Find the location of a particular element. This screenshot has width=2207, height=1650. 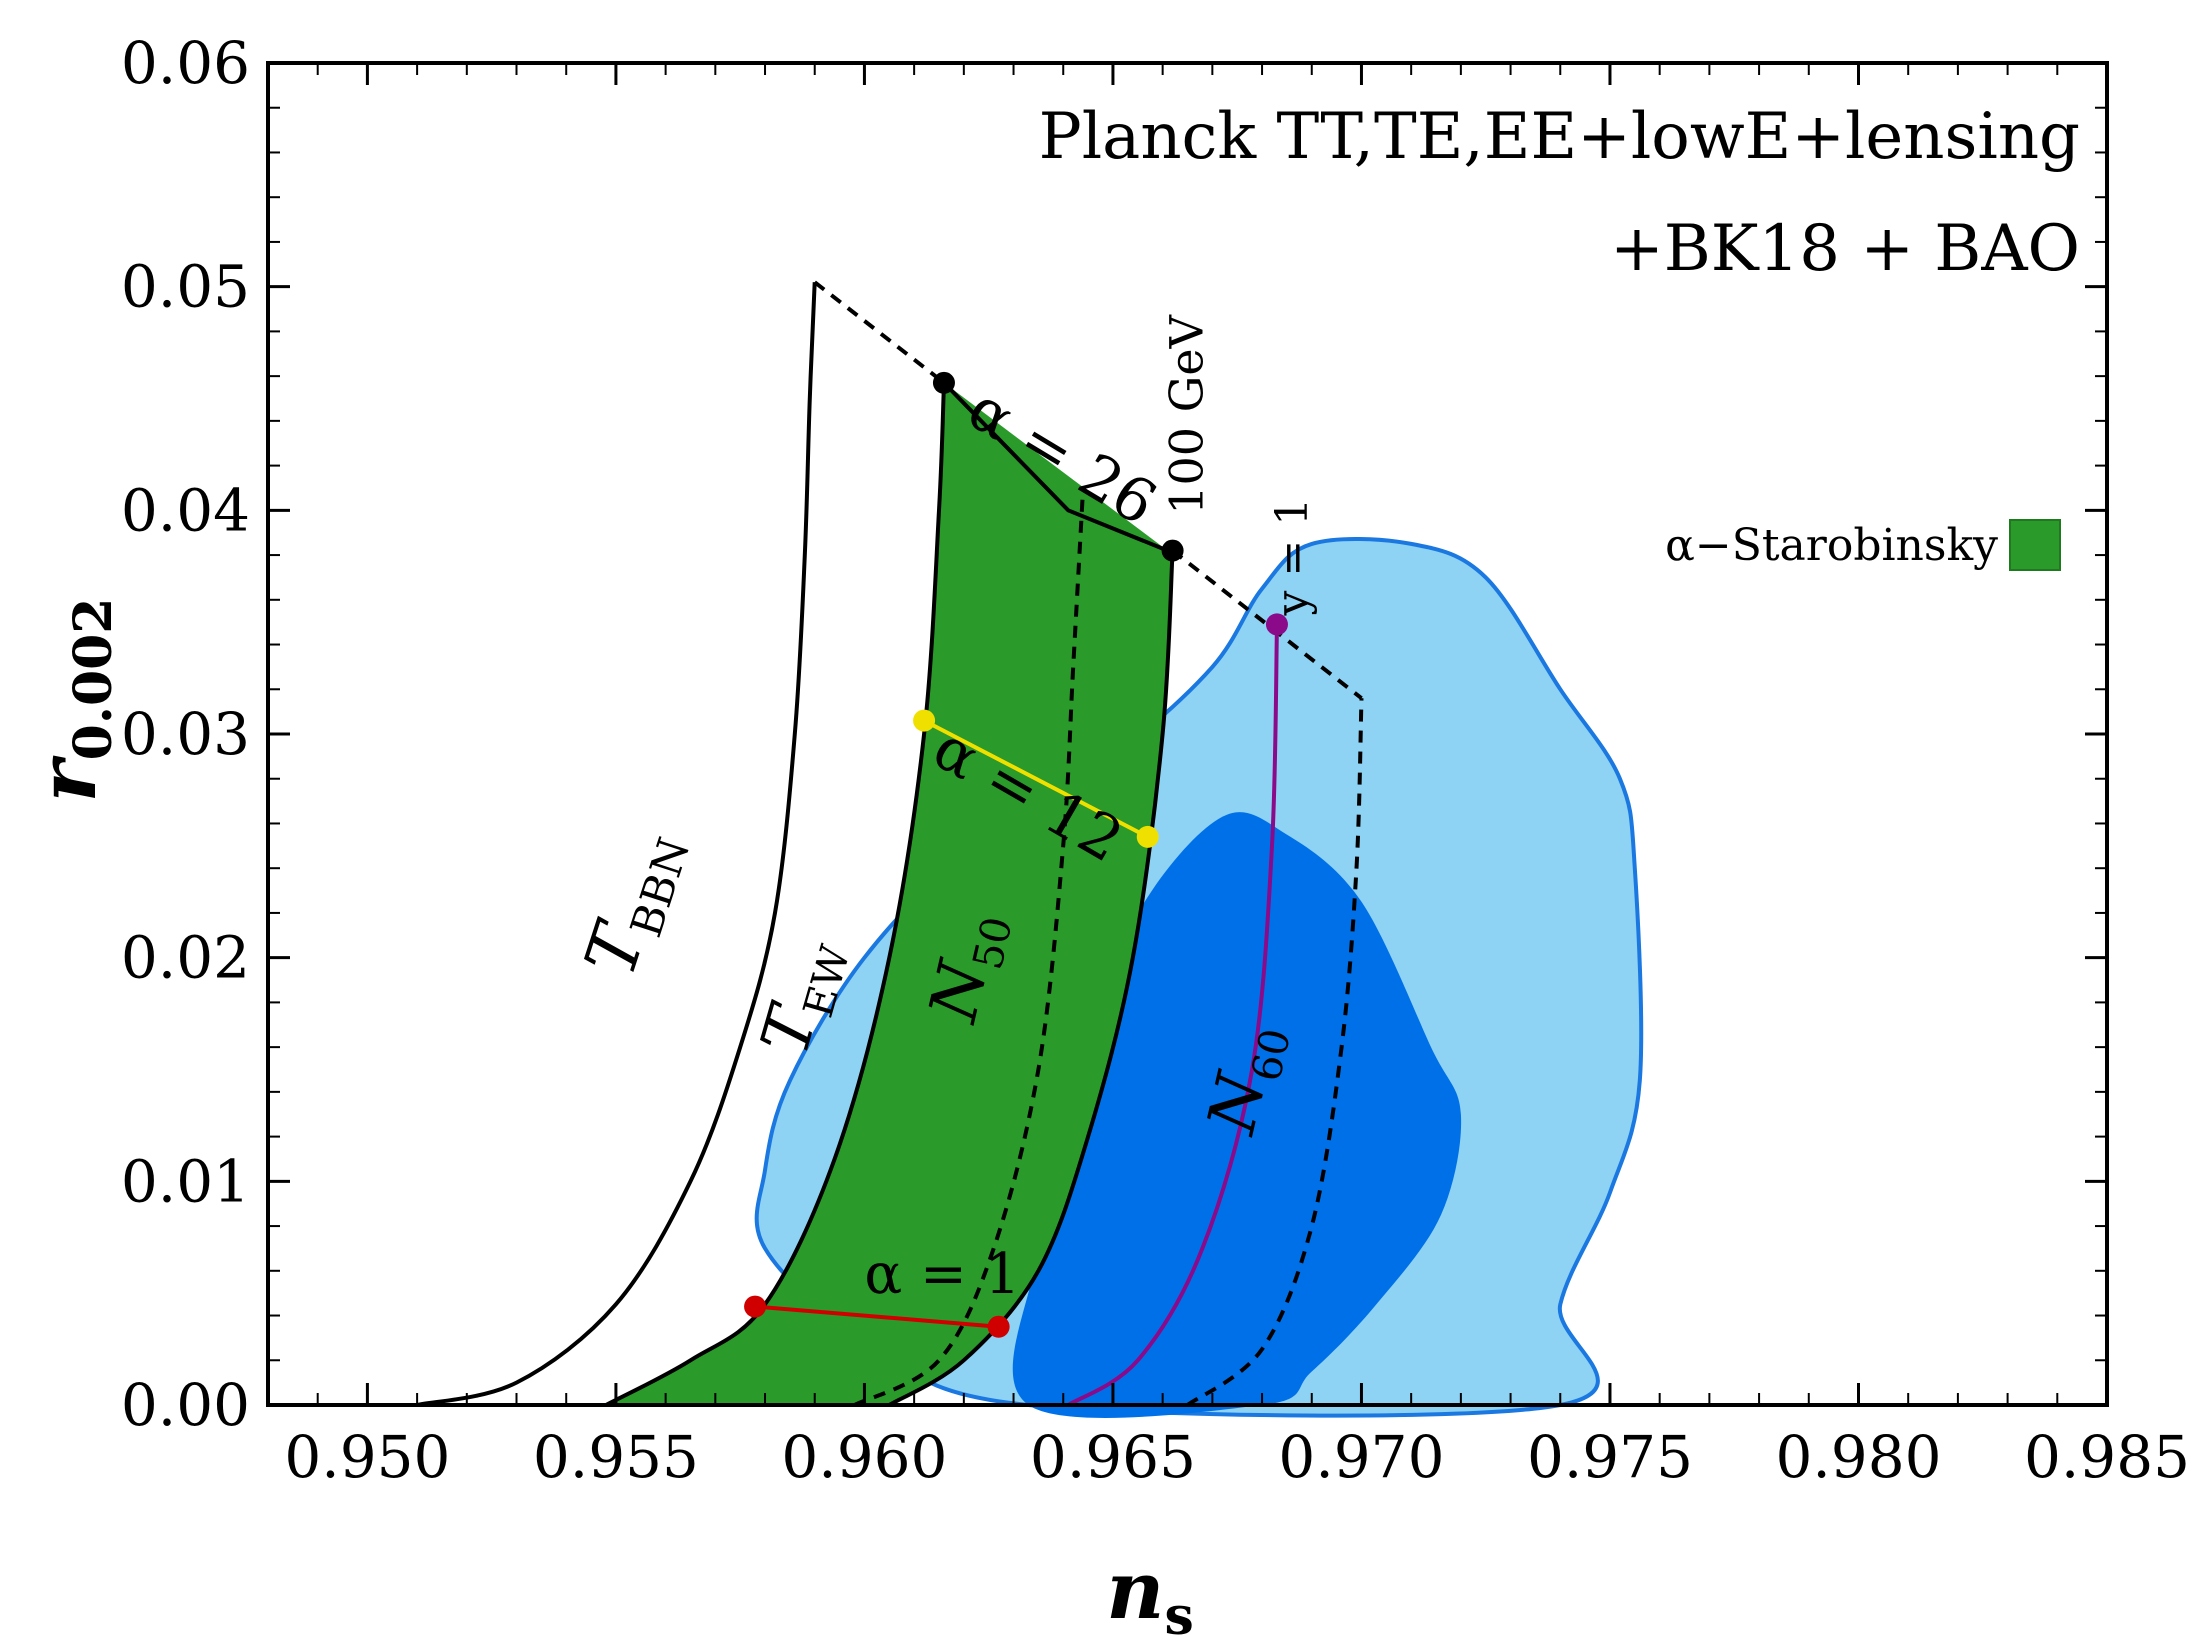

alpha-1-line is located at coordinates (876, 1316).